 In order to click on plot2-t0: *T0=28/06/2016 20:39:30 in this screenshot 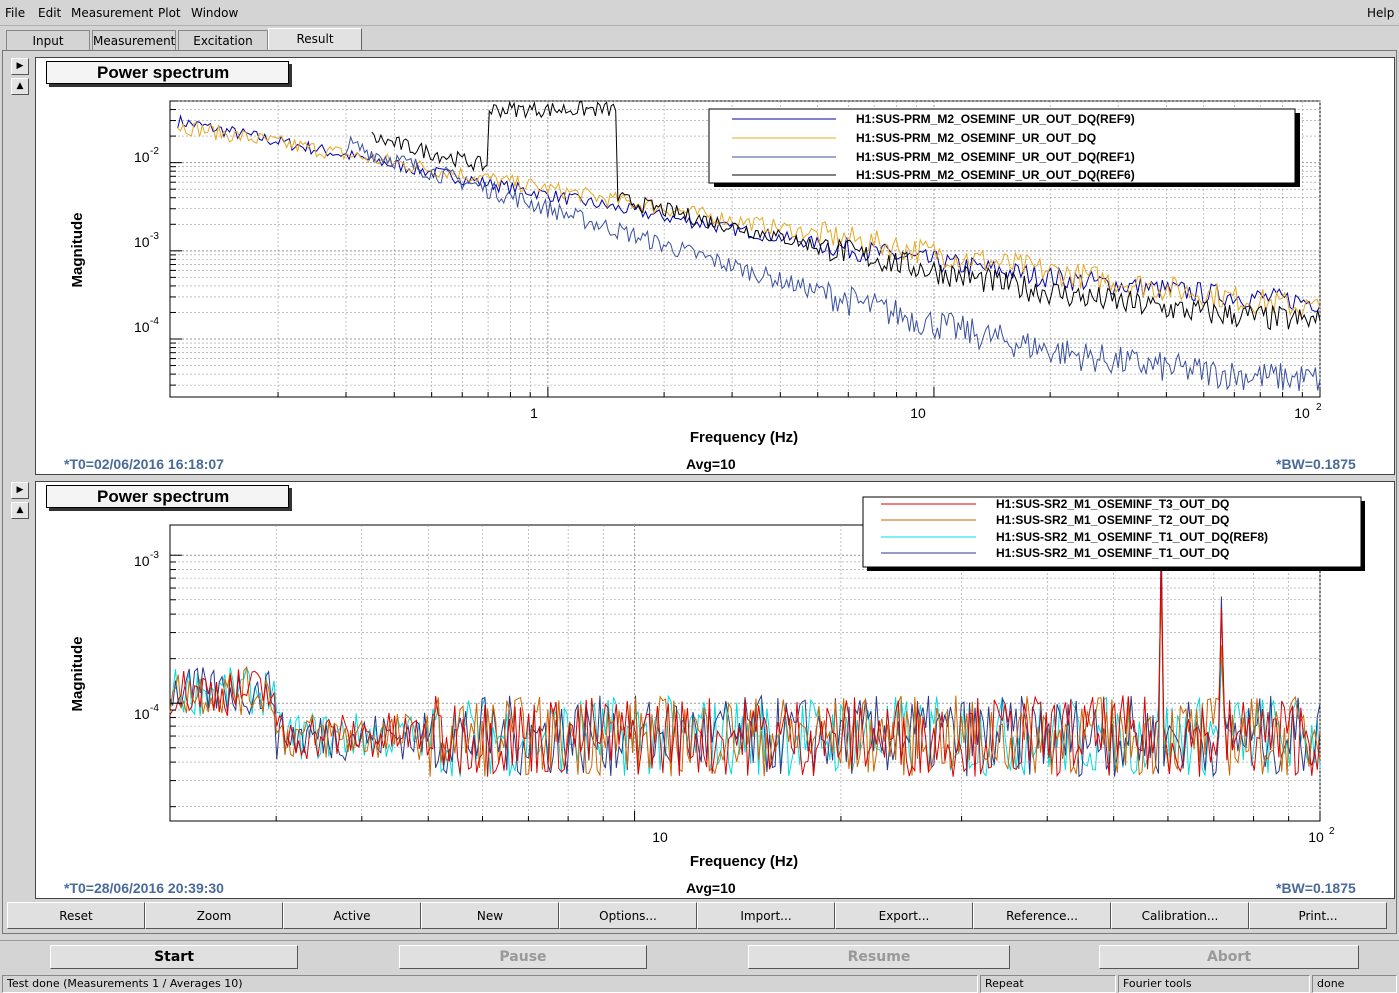, I will do `click(144, 888)`.